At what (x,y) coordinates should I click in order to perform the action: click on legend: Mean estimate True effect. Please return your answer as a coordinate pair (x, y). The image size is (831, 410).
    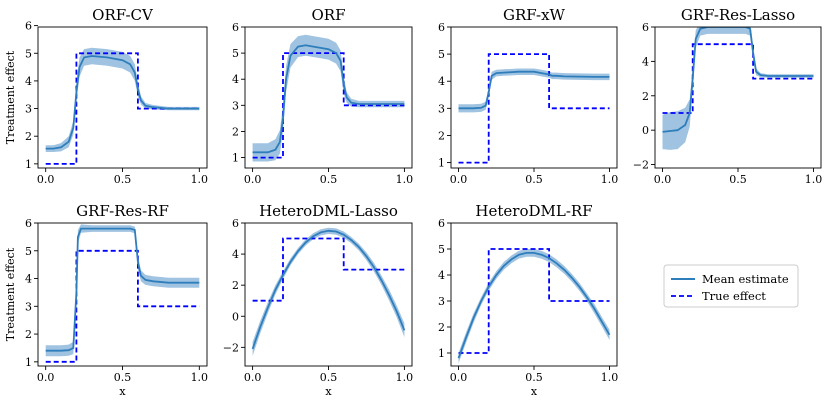
    Looking at the image, I should click on (731, 286).